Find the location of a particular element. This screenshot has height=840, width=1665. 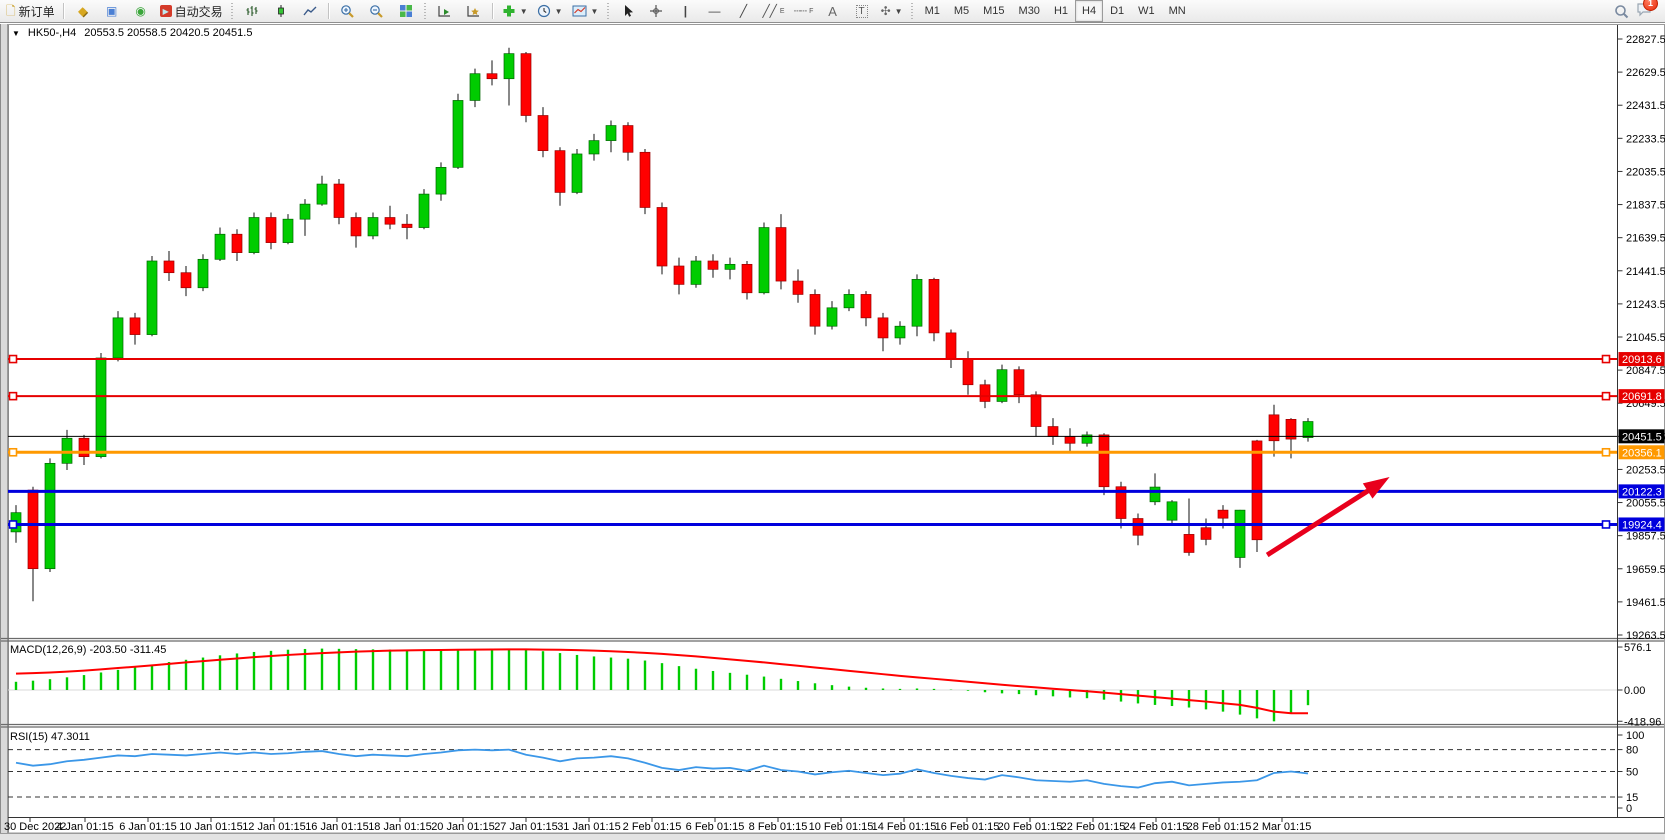

trend-arrow-head is located at coordinates (1376, 488).